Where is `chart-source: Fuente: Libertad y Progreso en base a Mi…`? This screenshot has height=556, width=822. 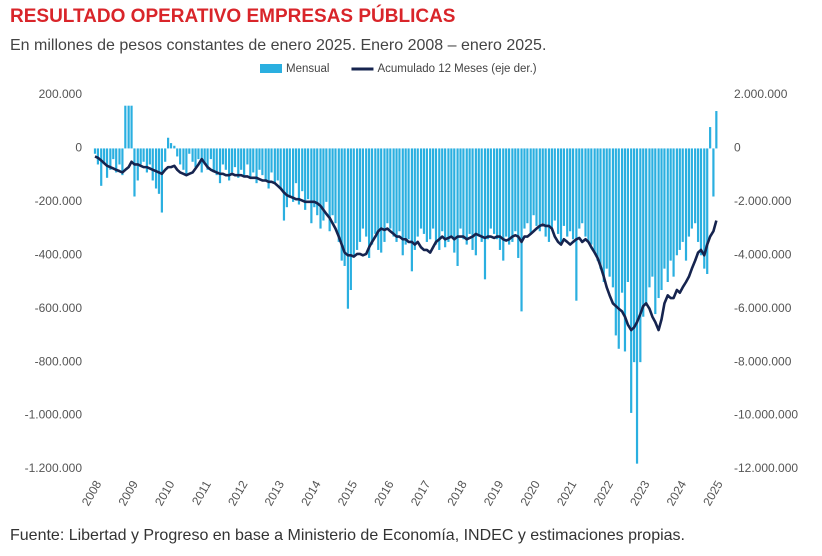
chart-source: Fuente: Libertad y Progreso en base a Mi… is located at coordinates (347, 535).